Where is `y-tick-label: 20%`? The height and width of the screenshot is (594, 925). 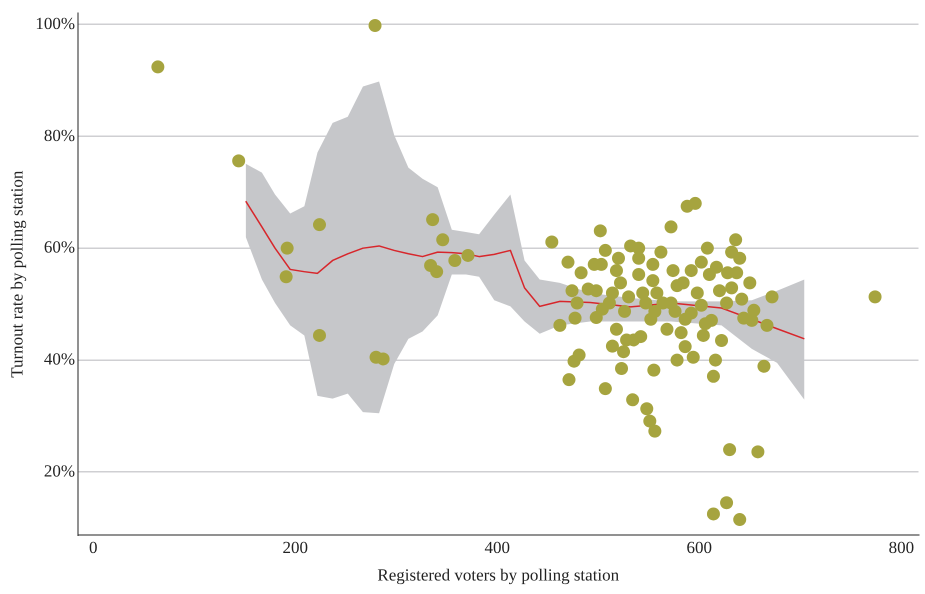
y-tick-label: 20% is located at coordinates (60, 470).